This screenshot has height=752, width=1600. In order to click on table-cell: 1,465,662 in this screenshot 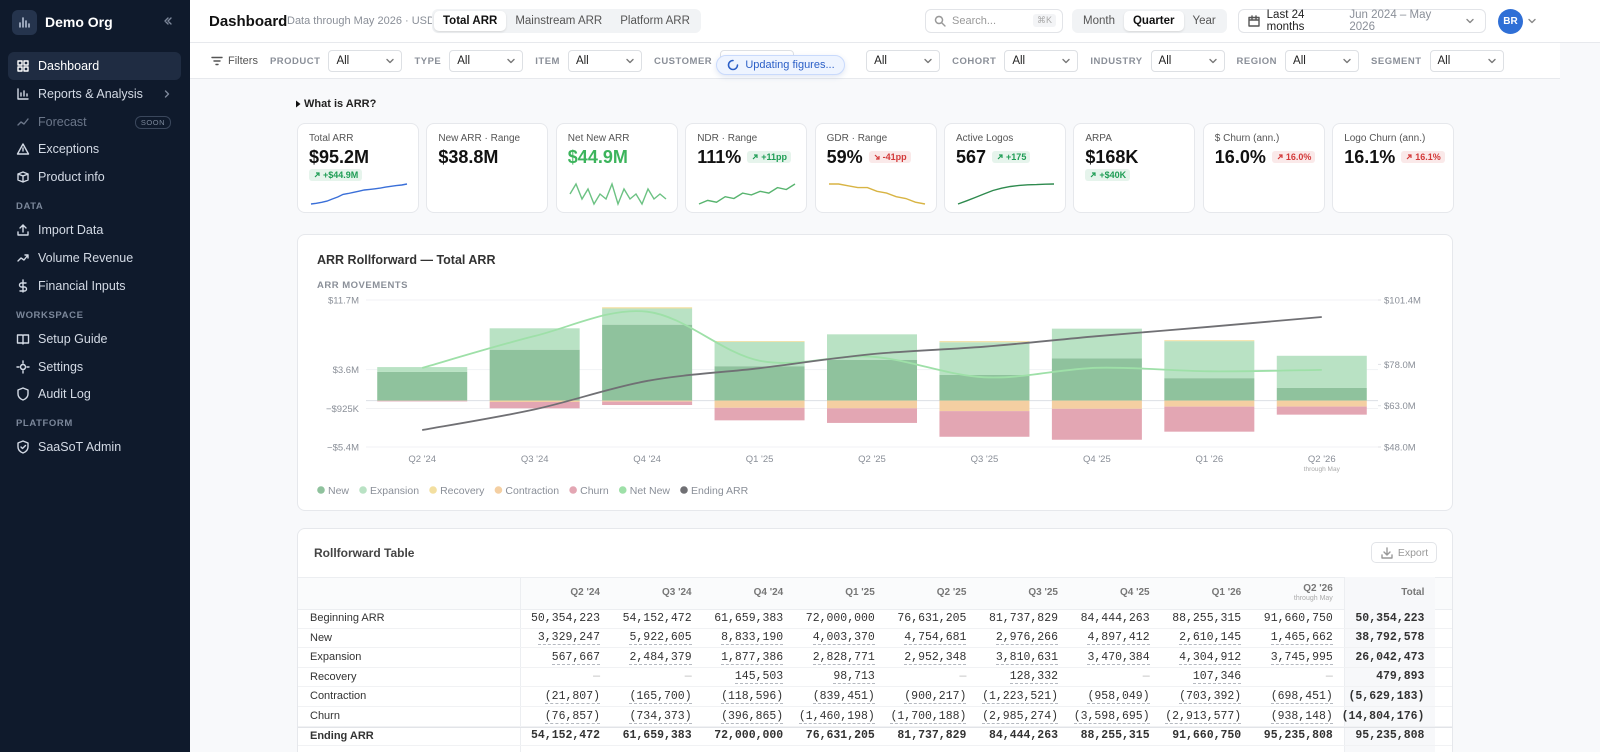, I will do `click(1301, 638)`.